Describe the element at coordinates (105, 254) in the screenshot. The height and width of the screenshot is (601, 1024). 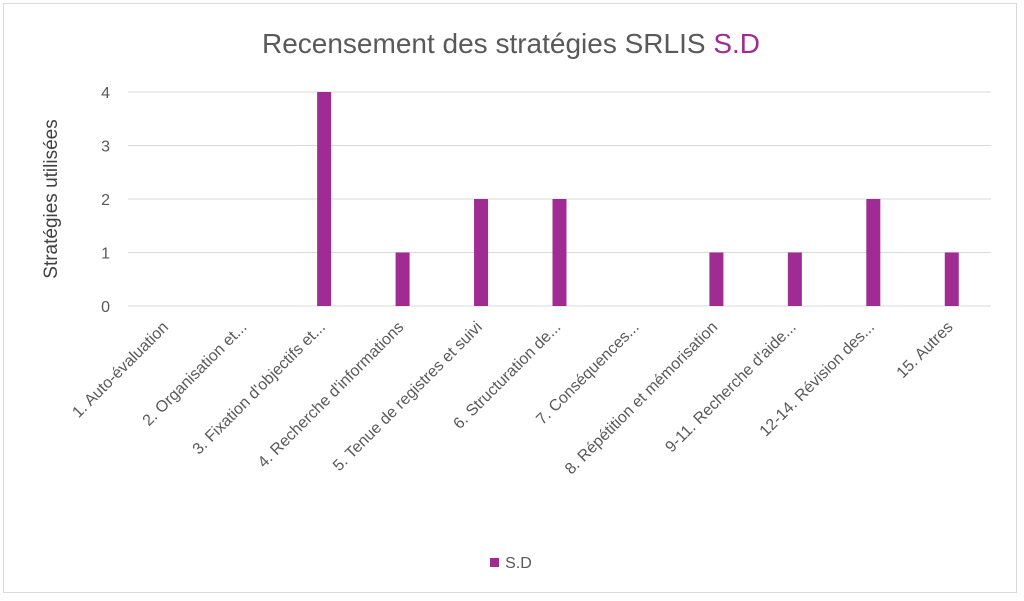
I see `y-tick-label: 1` at that location.